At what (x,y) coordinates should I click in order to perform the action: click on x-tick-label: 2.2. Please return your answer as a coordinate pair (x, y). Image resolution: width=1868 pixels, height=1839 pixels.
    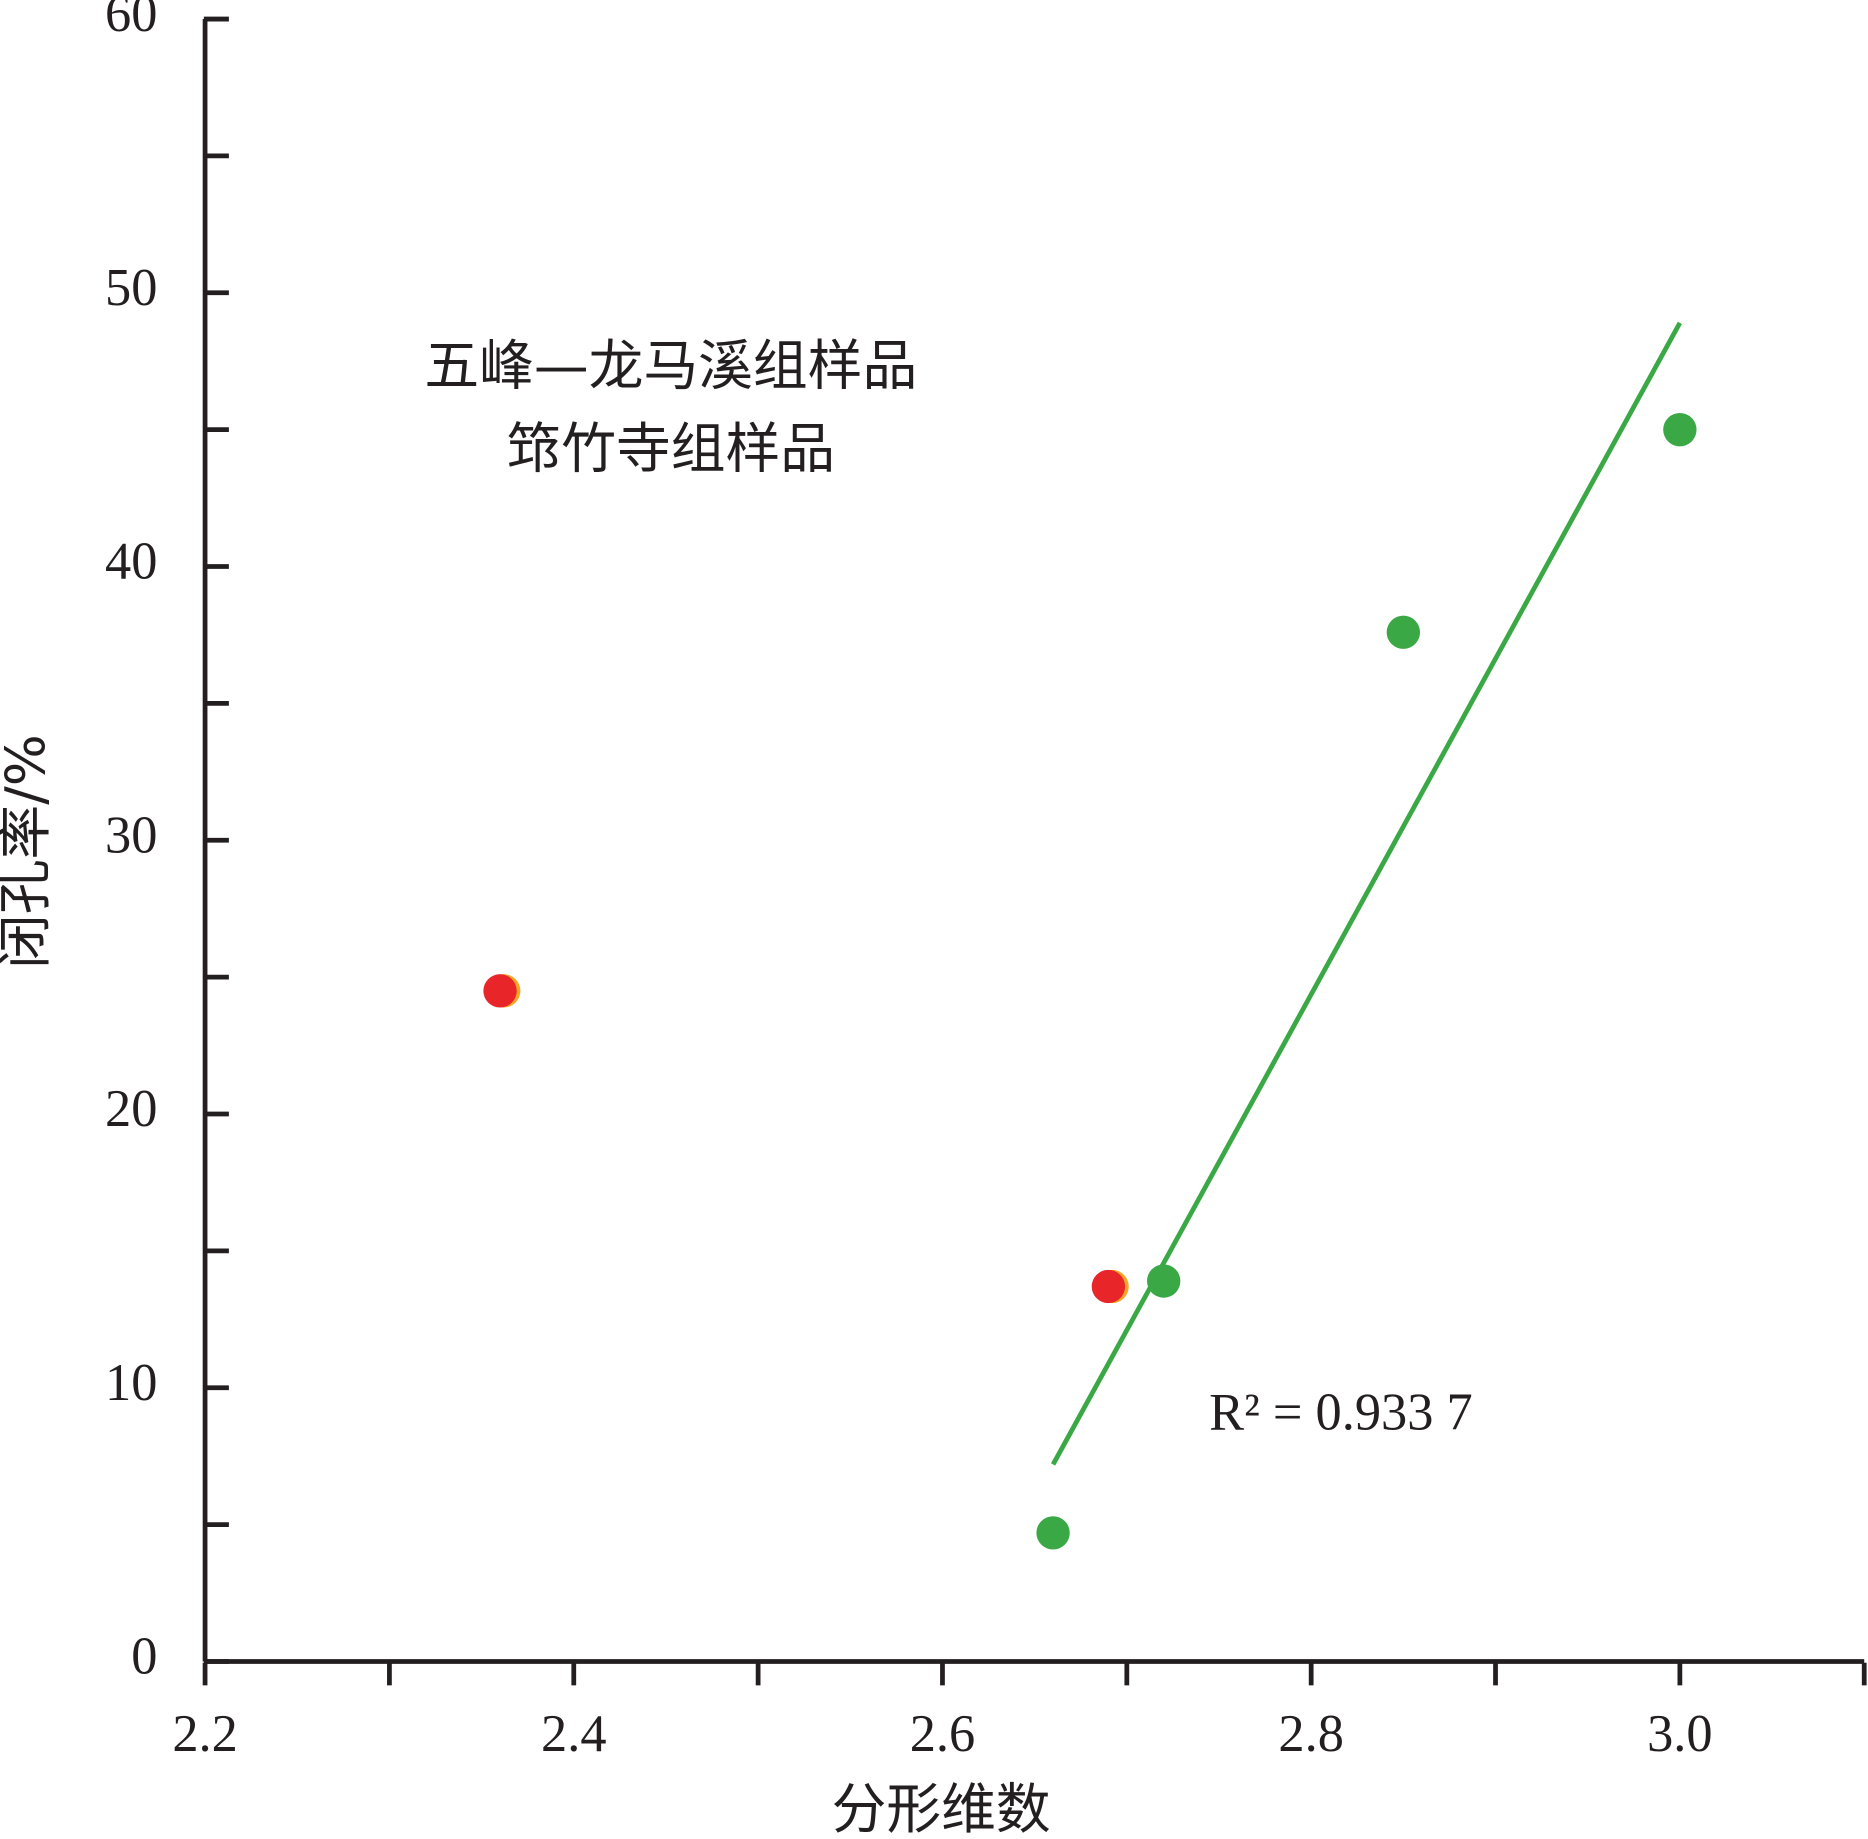
    Looking at the image, I should click on (205, 1734).